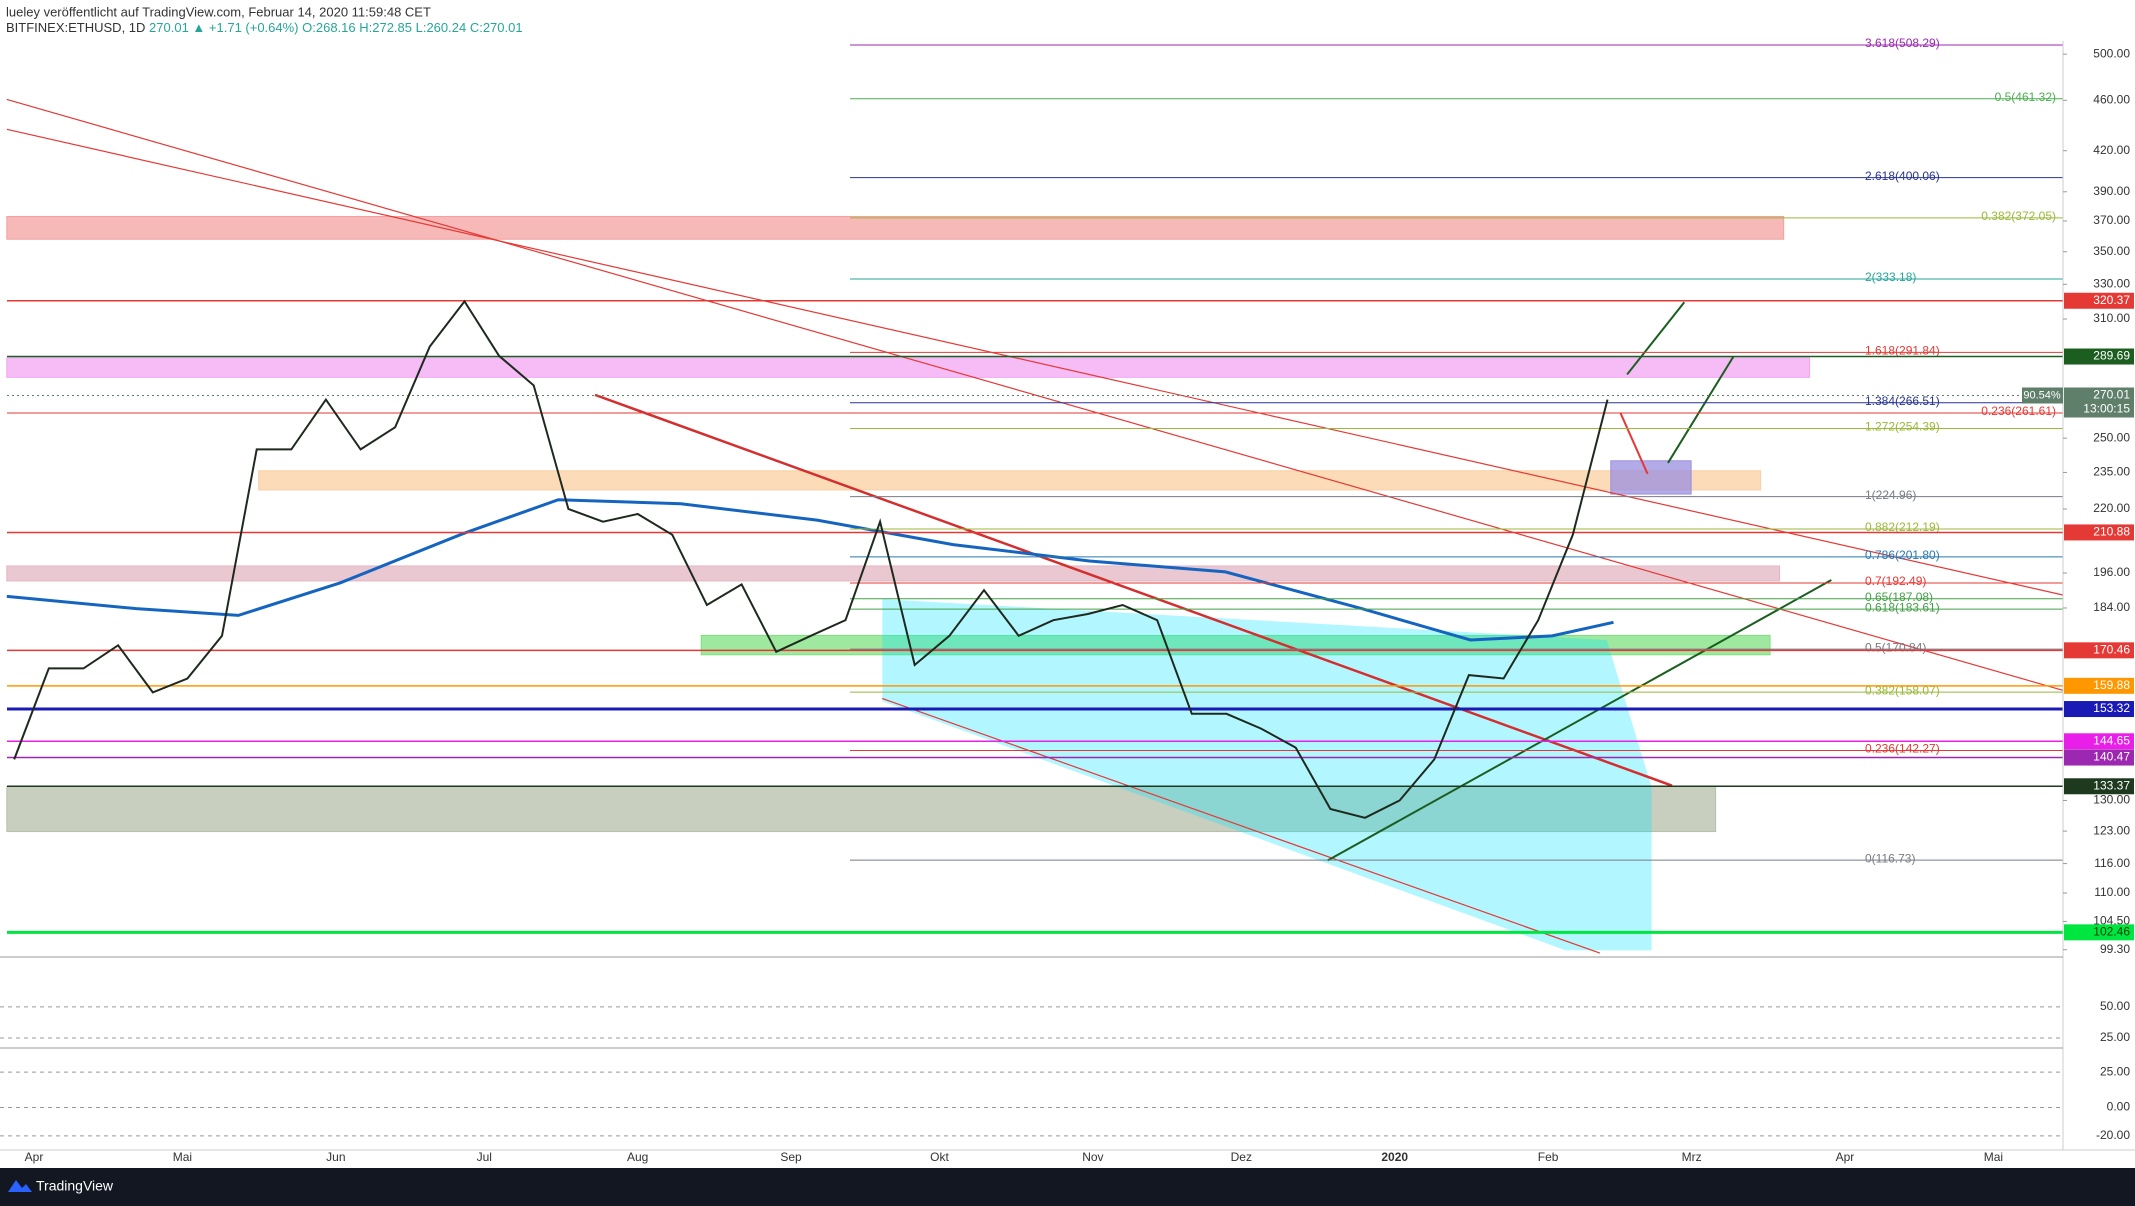  I want to click on y-tick-label: 235.00, so click(2111, 472).